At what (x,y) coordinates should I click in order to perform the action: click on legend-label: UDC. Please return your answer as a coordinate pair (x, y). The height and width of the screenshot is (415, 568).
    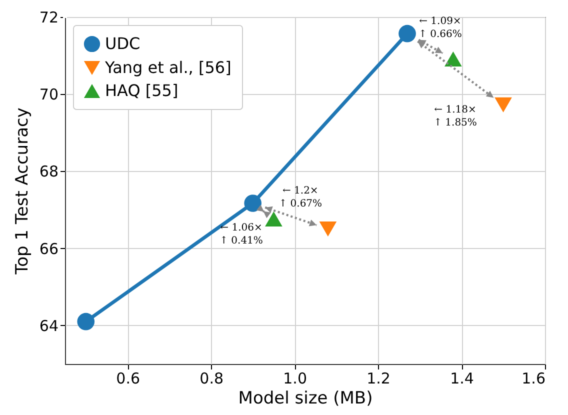
    Looking at the image, I should click on (122, 43).